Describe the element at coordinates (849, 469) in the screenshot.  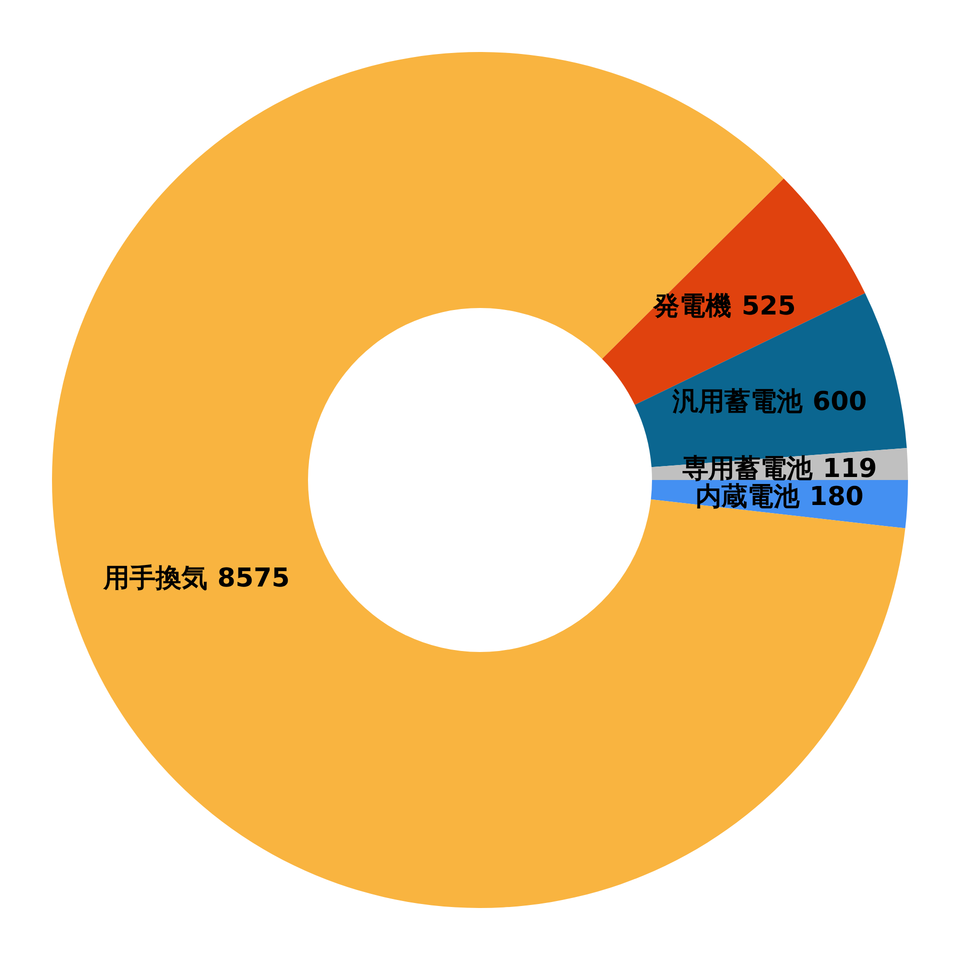
I see `data-label: 119` at that location.